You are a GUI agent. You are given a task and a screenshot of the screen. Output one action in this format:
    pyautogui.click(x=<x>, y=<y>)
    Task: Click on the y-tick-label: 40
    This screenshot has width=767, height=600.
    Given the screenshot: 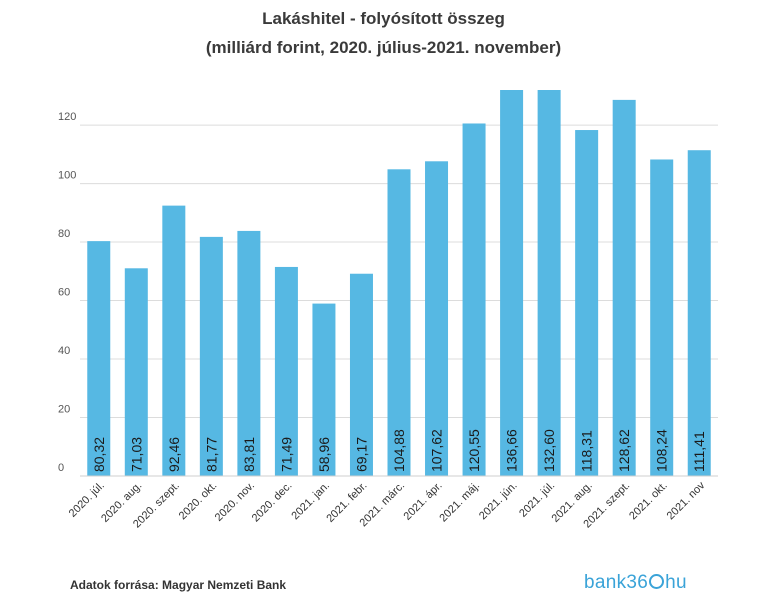 What is the action you would take?
    pyautogui.click(x=64, y=351)
    